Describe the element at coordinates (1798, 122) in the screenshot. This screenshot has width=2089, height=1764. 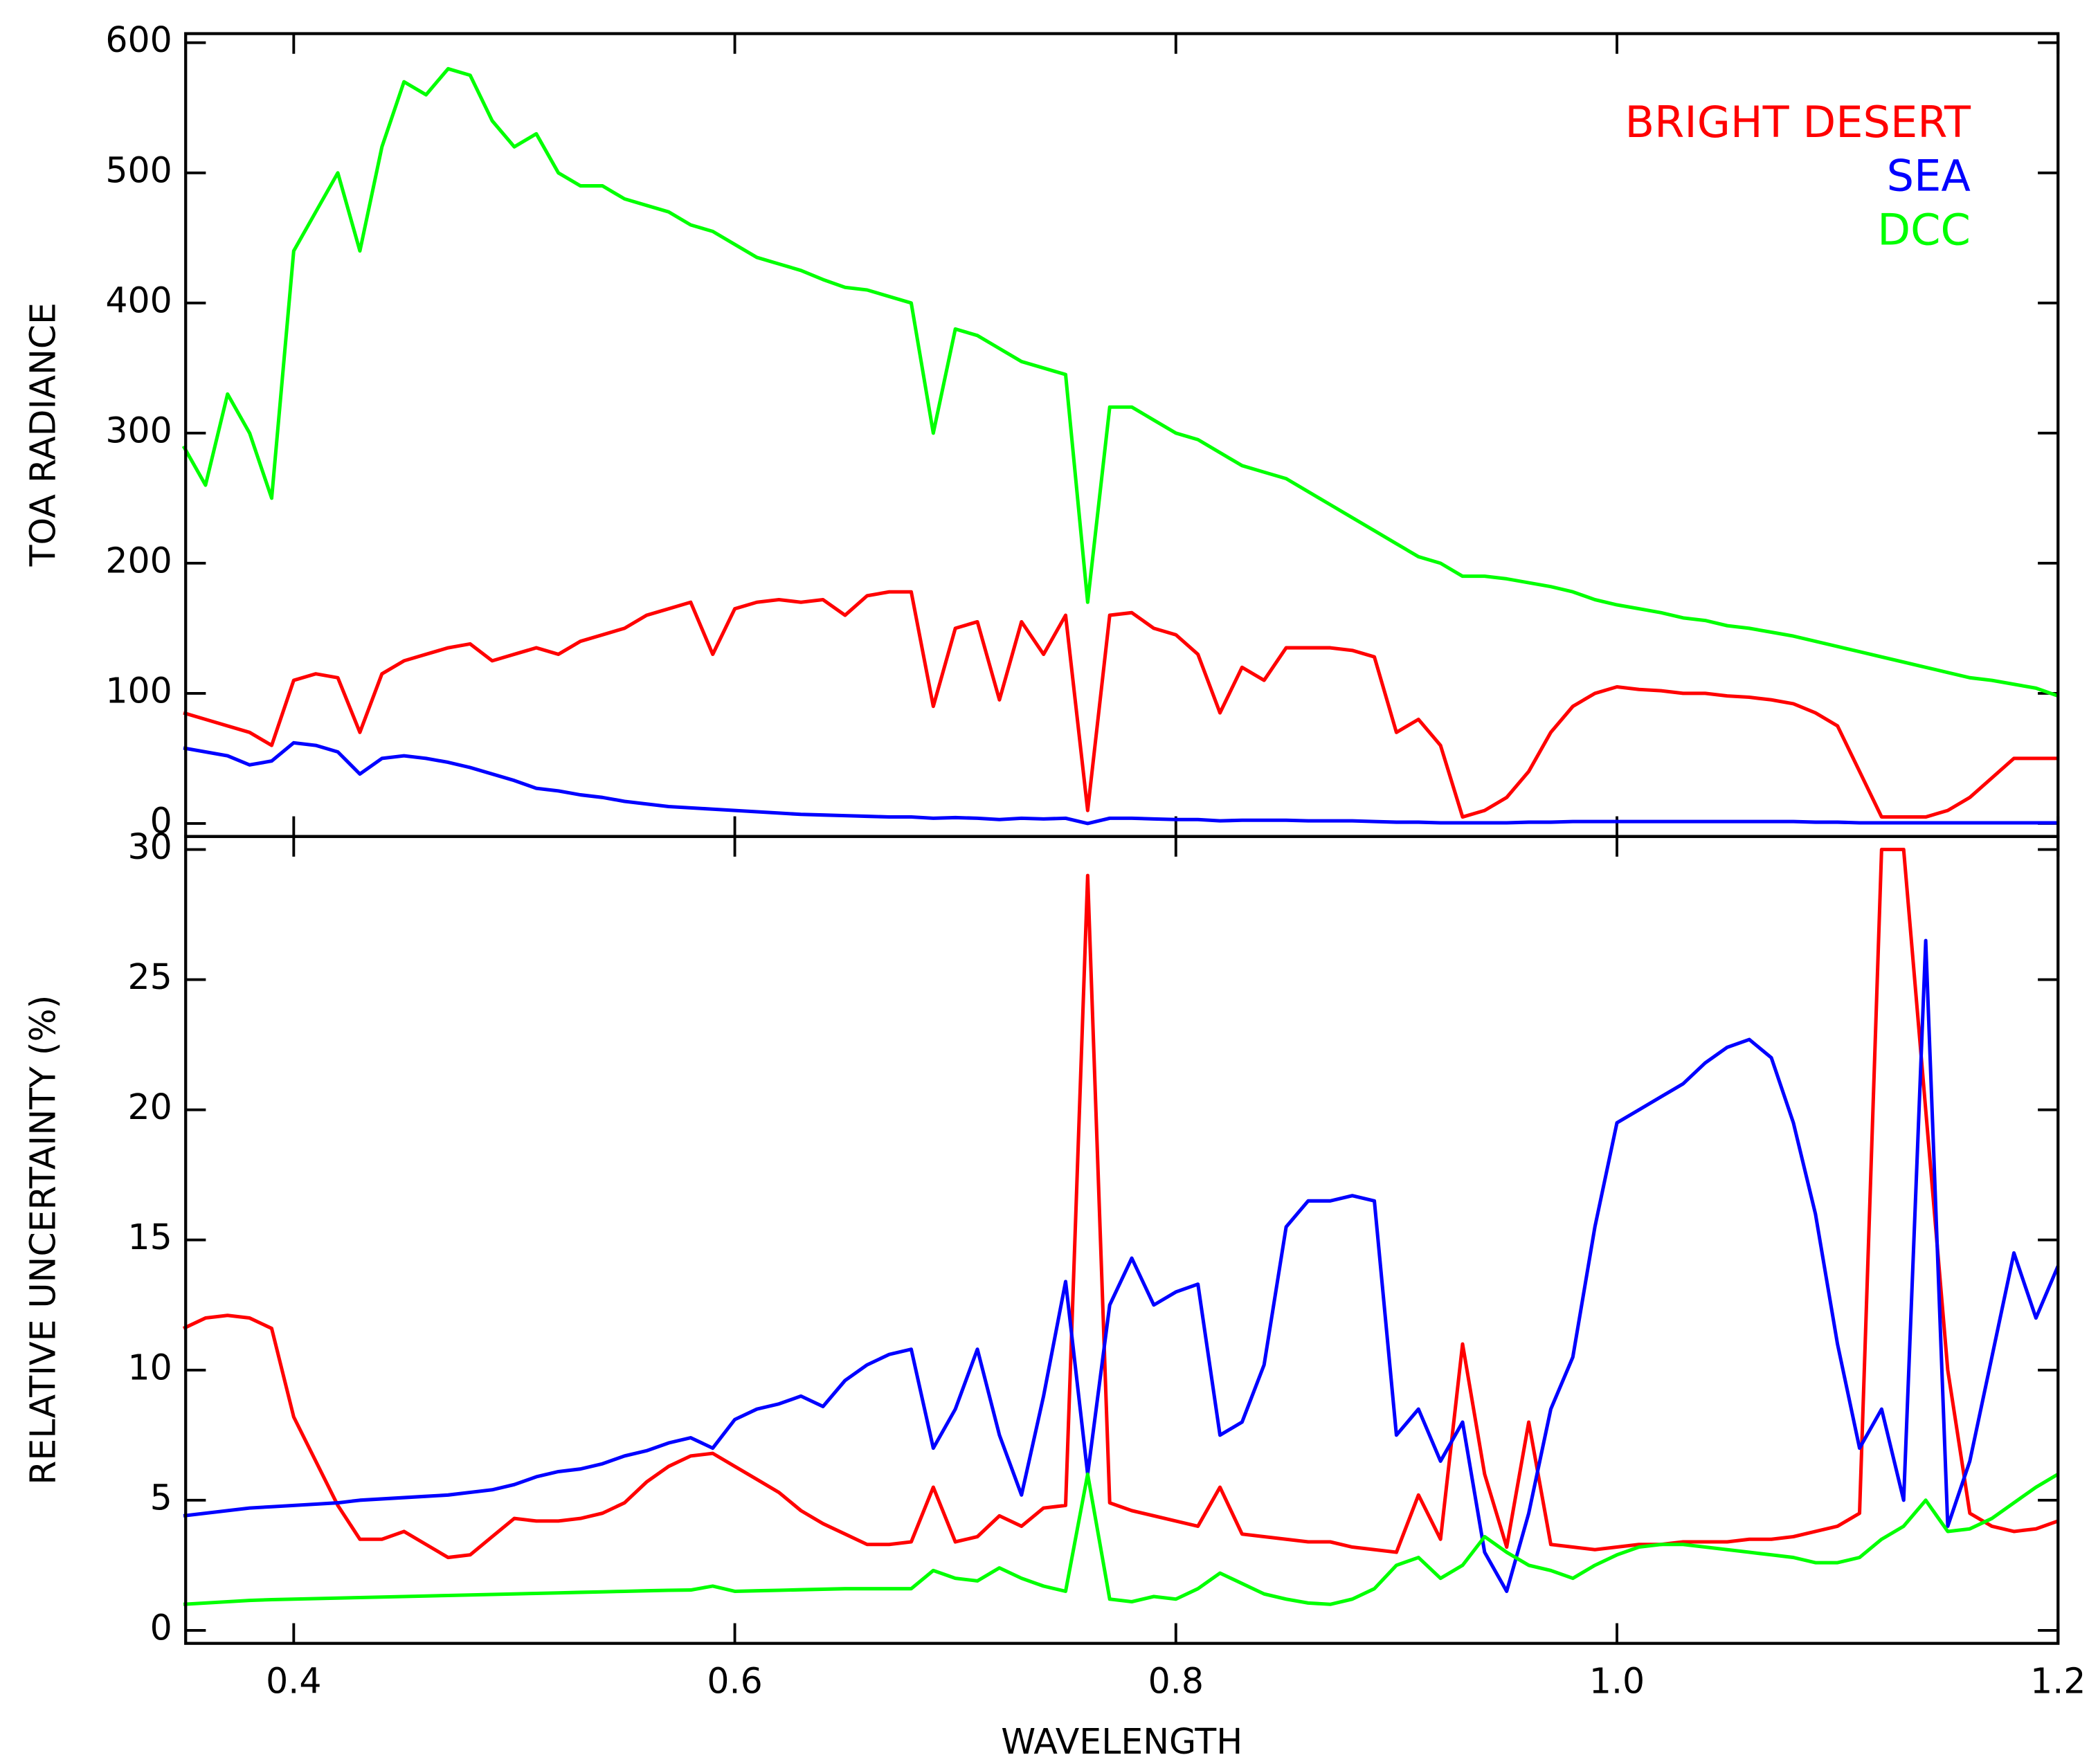
I see `legend-entry: BRIGHT DESERT` at that location.